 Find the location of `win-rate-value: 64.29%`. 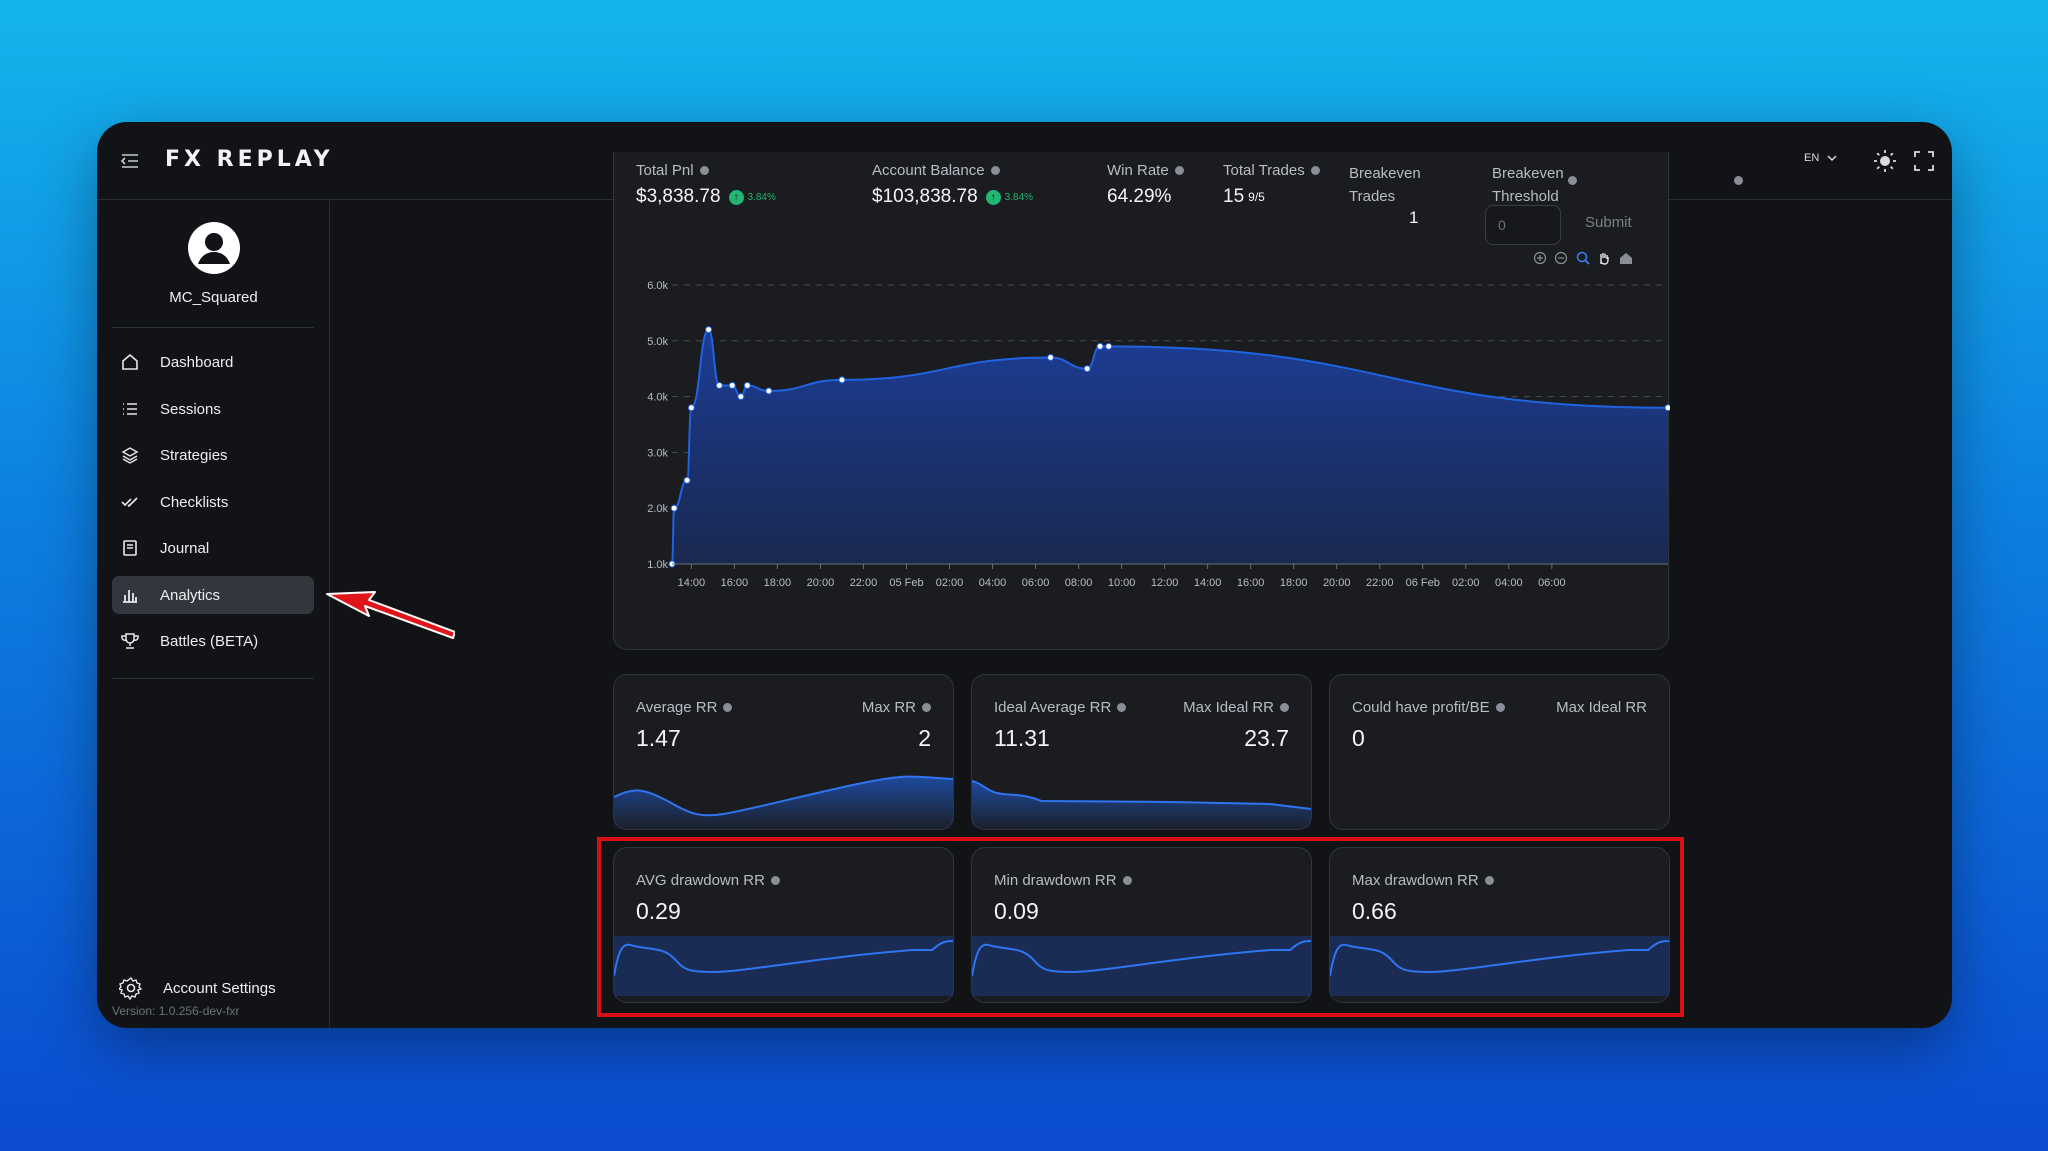

win-rate-value: 64.29% is located at coordinates (1139, 196).